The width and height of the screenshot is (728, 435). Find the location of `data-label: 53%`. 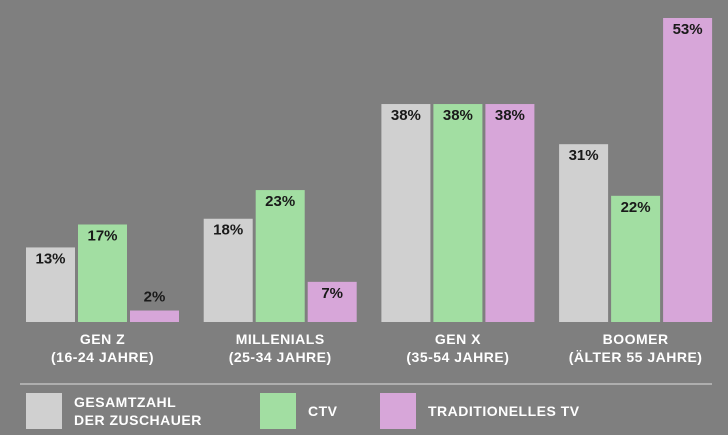

data-label: 53% is located at coordinates (688, 29).